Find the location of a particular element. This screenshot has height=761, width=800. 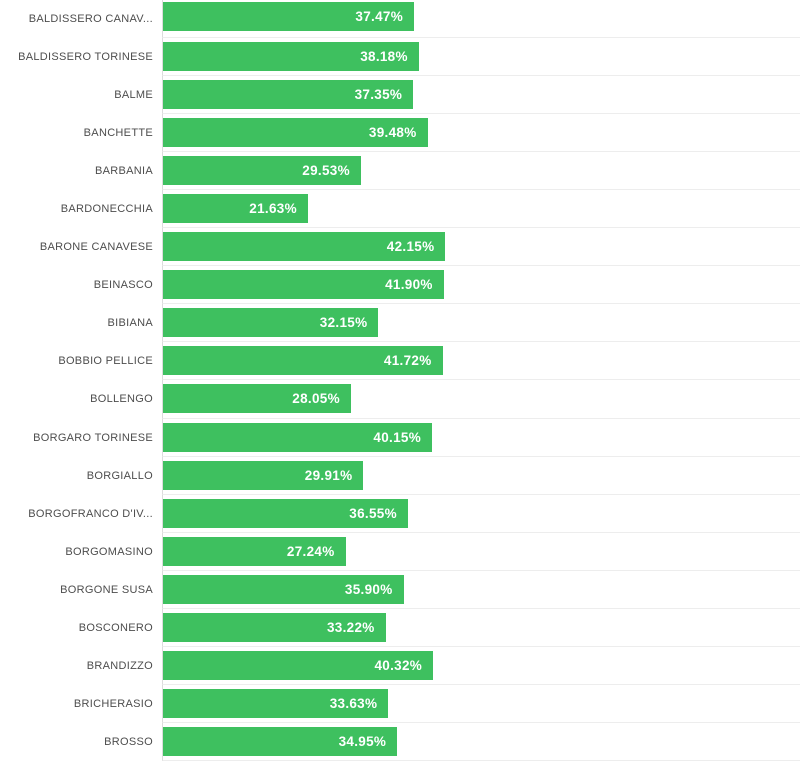

category-label: BARONE CANAVESE is located at coordinates (96, 247).